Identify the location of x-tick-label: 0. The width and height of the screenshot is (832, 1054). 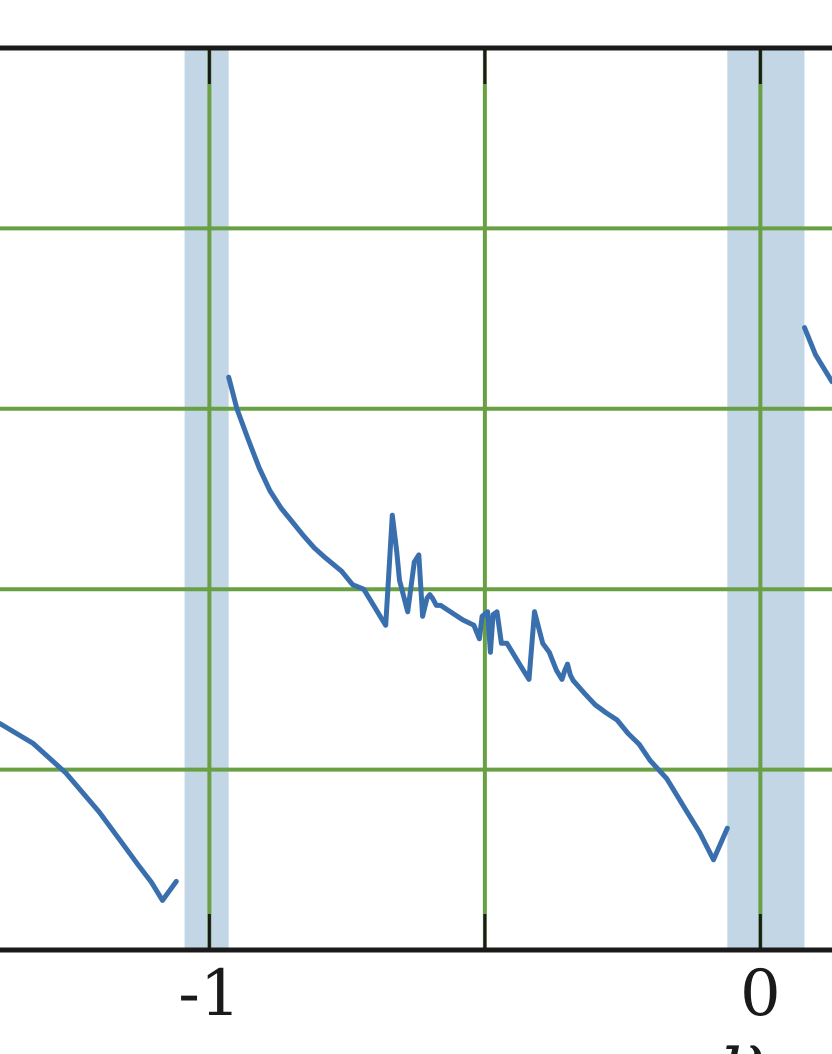
(760, 994).